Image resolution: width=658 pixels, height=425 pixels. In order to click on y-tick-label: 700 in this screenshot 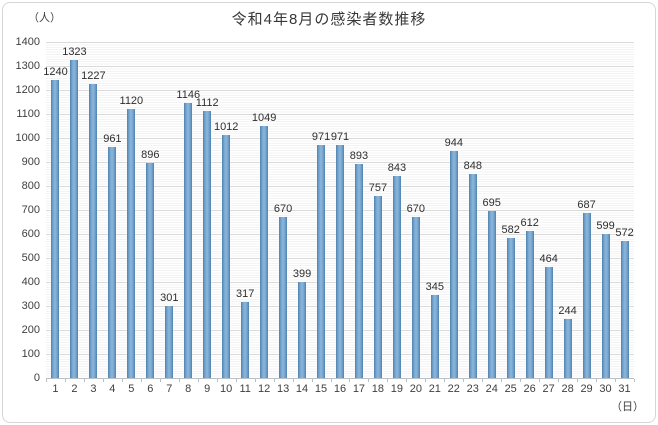, I will do `click(30, 210)`.